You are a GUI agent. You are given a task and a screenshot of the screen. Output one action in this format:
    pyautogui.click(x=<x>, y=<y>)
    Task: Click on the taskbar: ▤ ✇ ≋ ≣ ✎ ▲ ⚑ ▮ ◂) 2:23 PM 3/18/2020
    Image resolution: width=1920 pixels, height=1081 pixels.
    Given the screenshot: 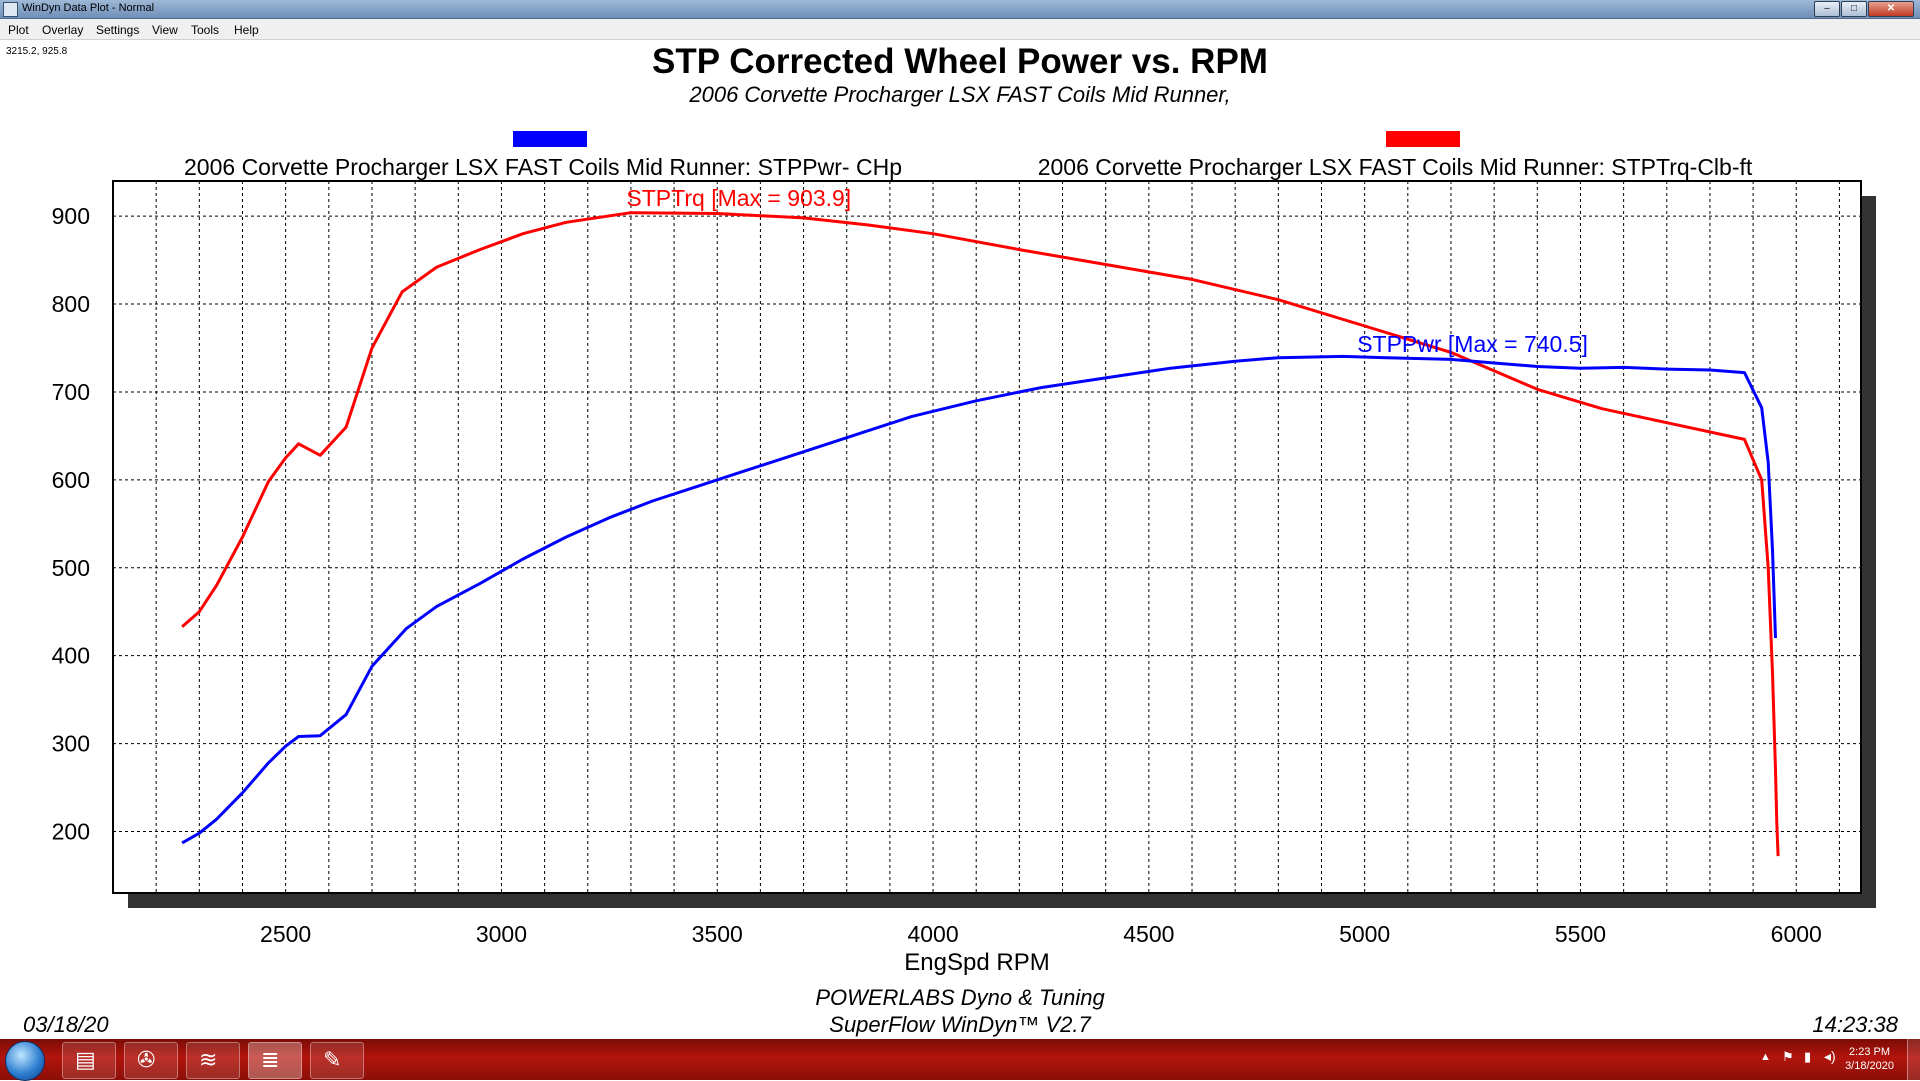 What is the action you would take?
    pyautogui.click(x=960, y=1060)
    